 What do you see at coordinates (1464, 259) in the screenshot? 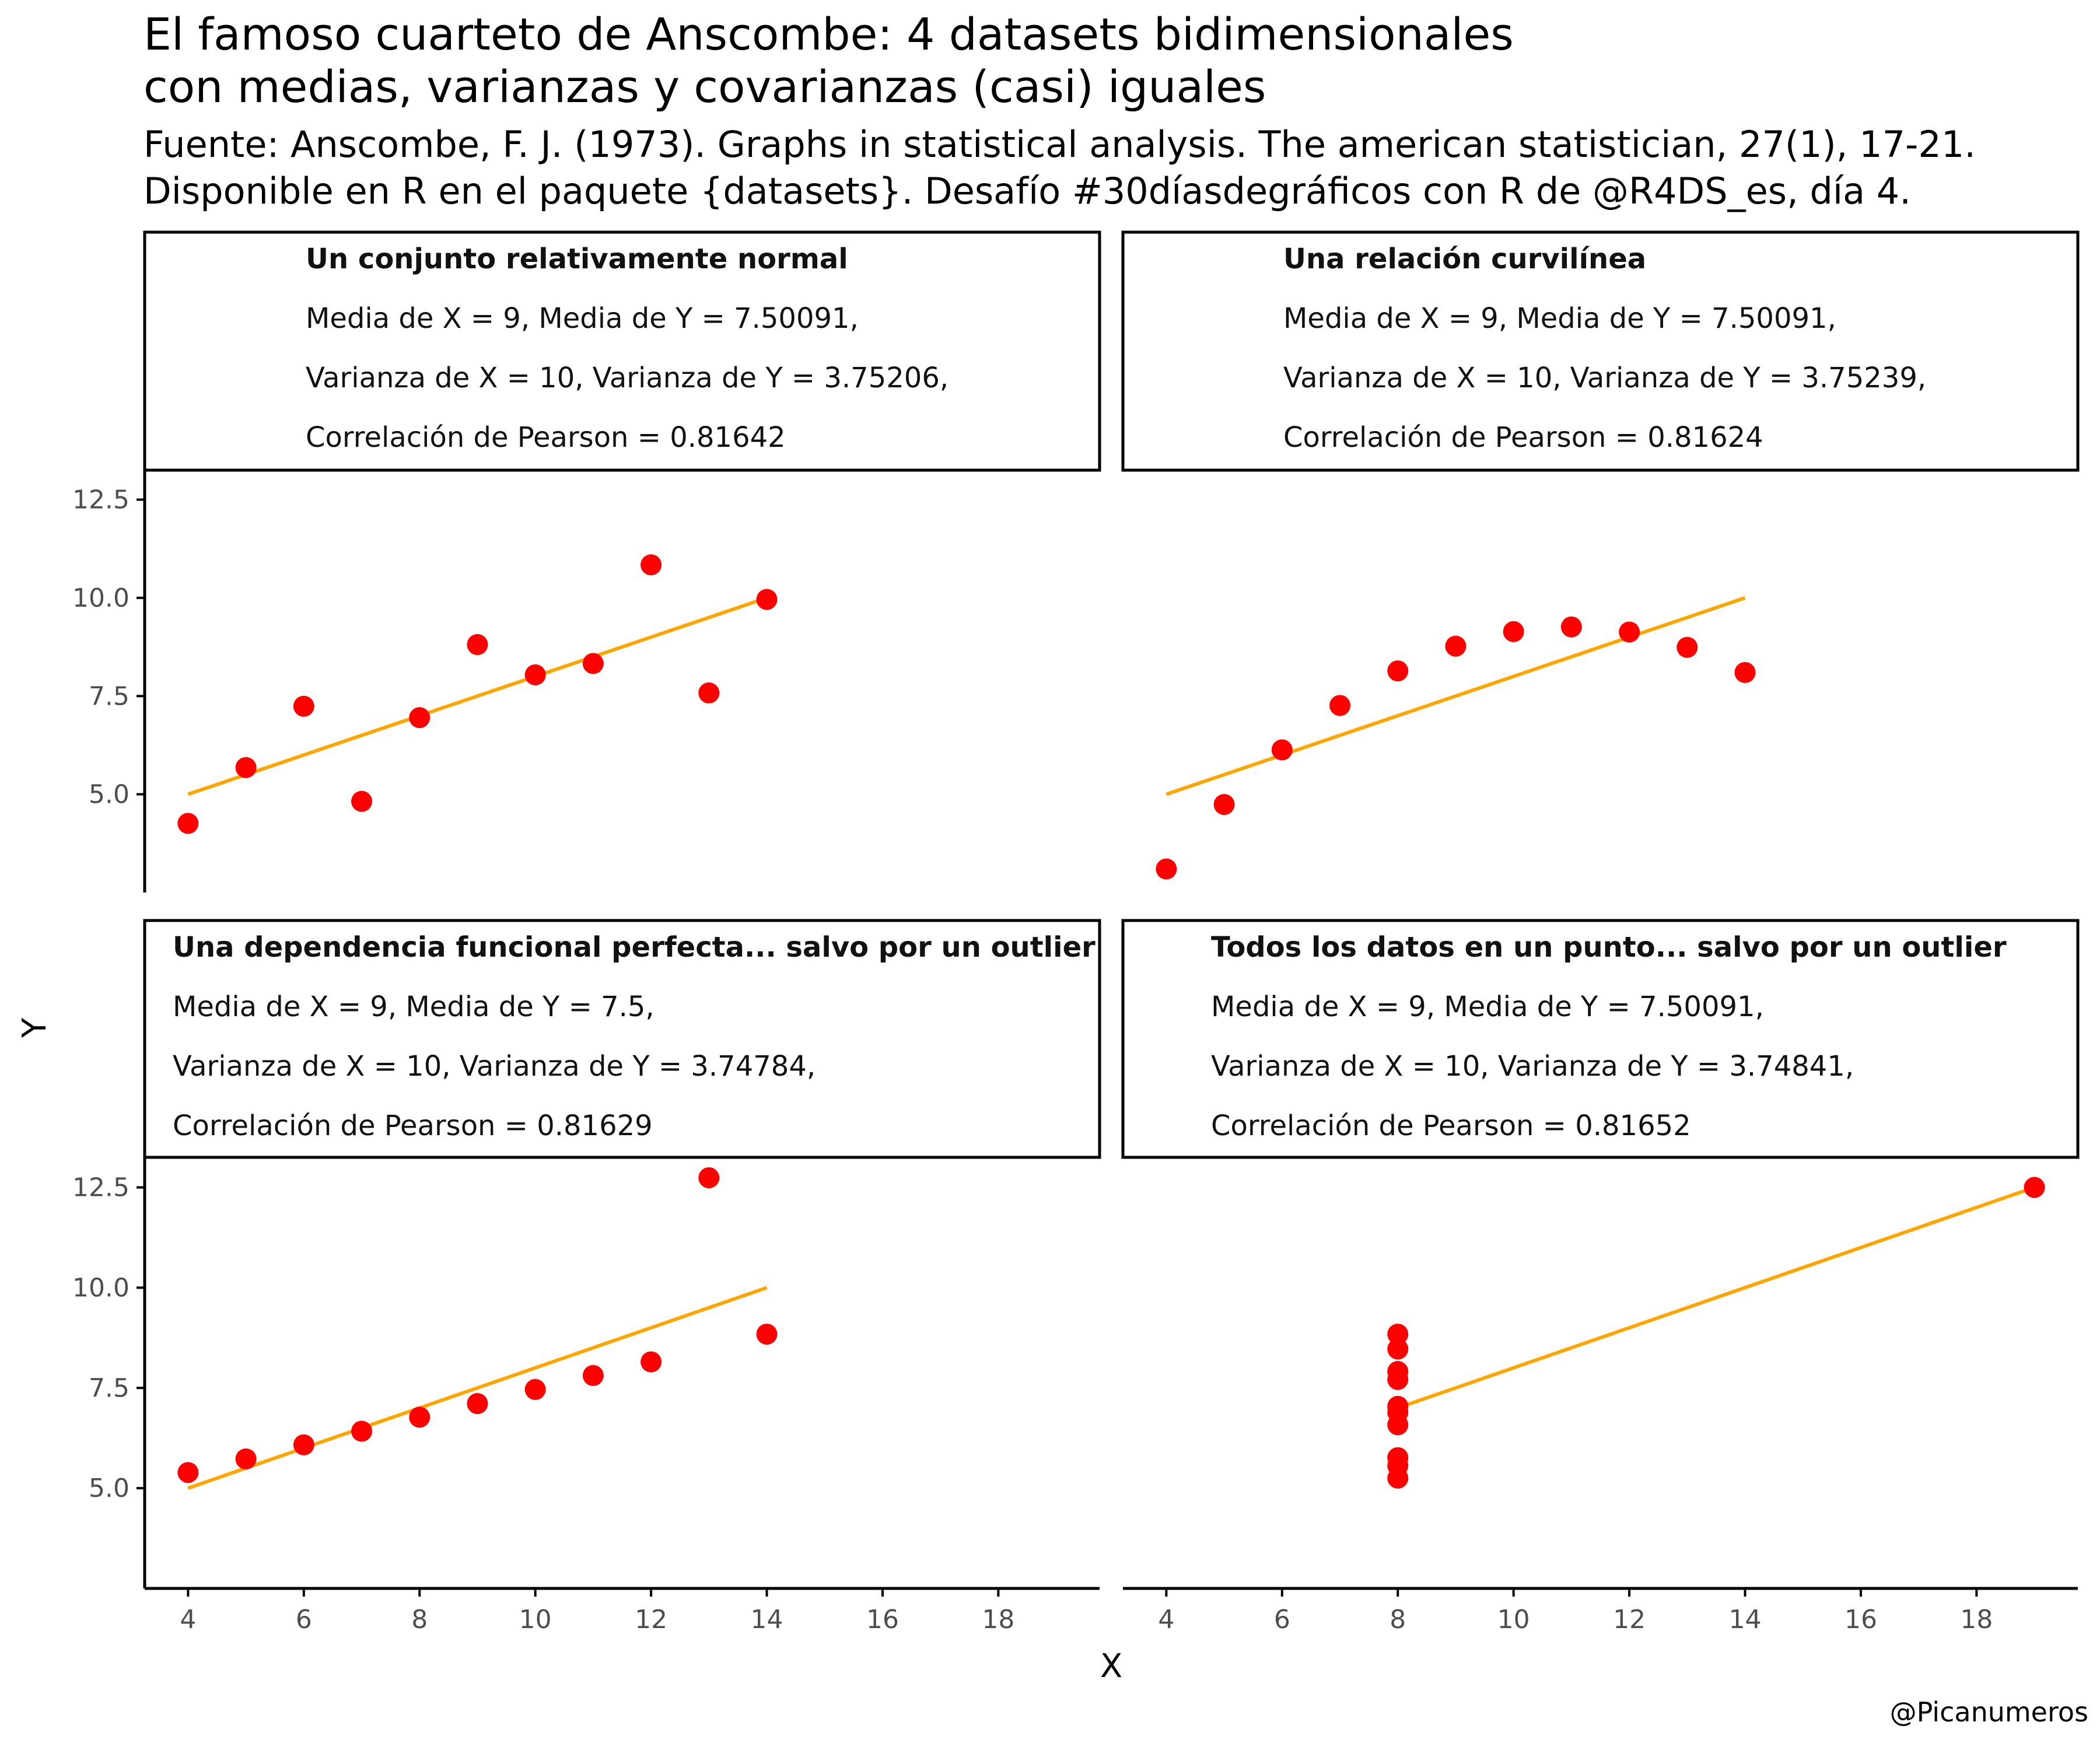
I see `strip-title: Una relación curvilínea` at bounding box center [1464, 259].